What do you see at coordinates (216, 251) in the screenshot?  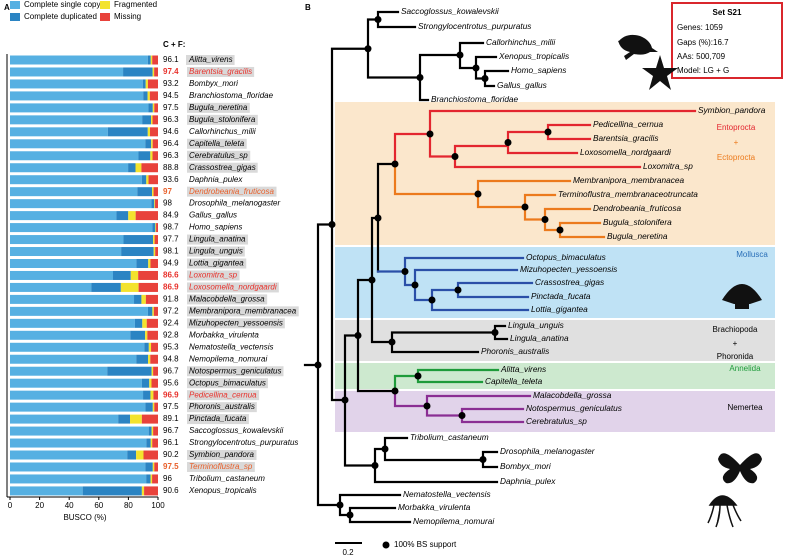 I see `category-label: Lingula_unguis` at bounding box center [216, 251].